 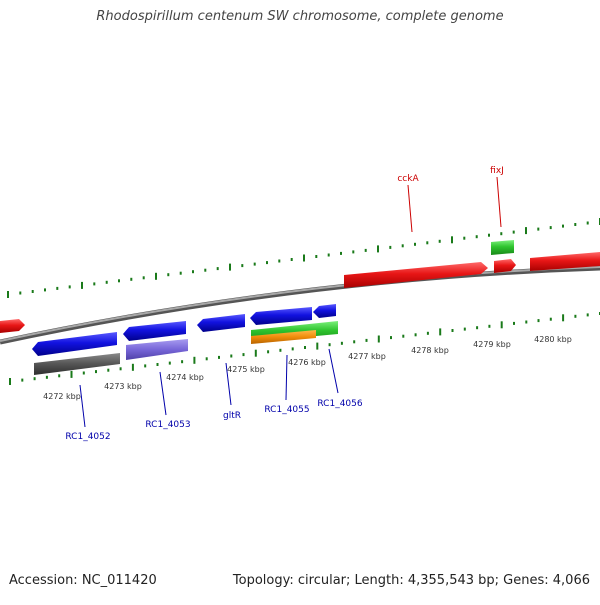 What do you see at coordinates (87, 437) in the screenshot?
I see `label-rc1-4052: RC1_4052` at bounding box center [87, 437].